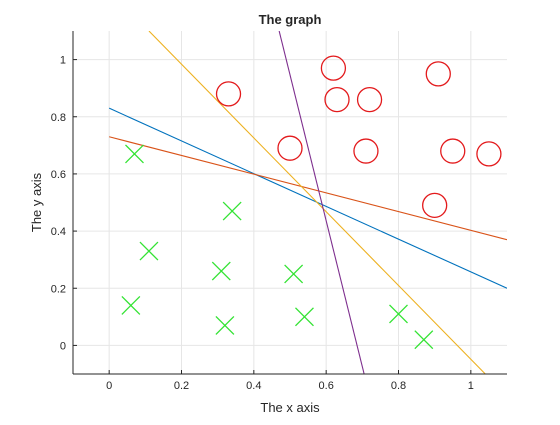 This screenshot has width=560, height=425. What do you see at coordinates (63, 346) in the screenshot?
I see `y-tick-label: 0` at bounding box center [63, 346].